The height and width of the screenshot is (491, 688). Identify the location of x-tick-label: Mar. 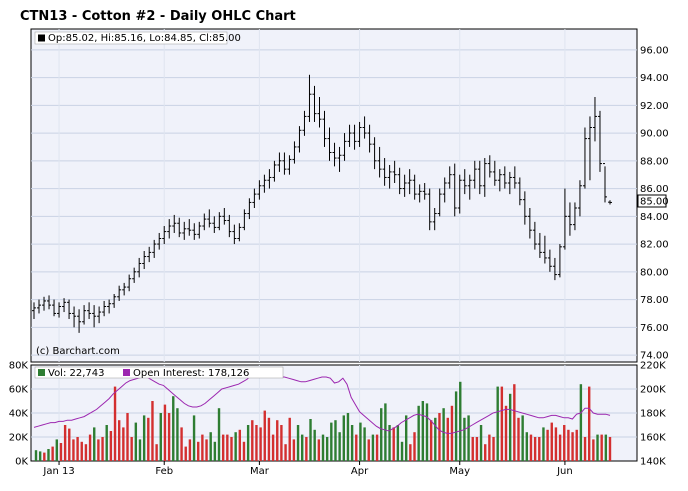
(260, 471).